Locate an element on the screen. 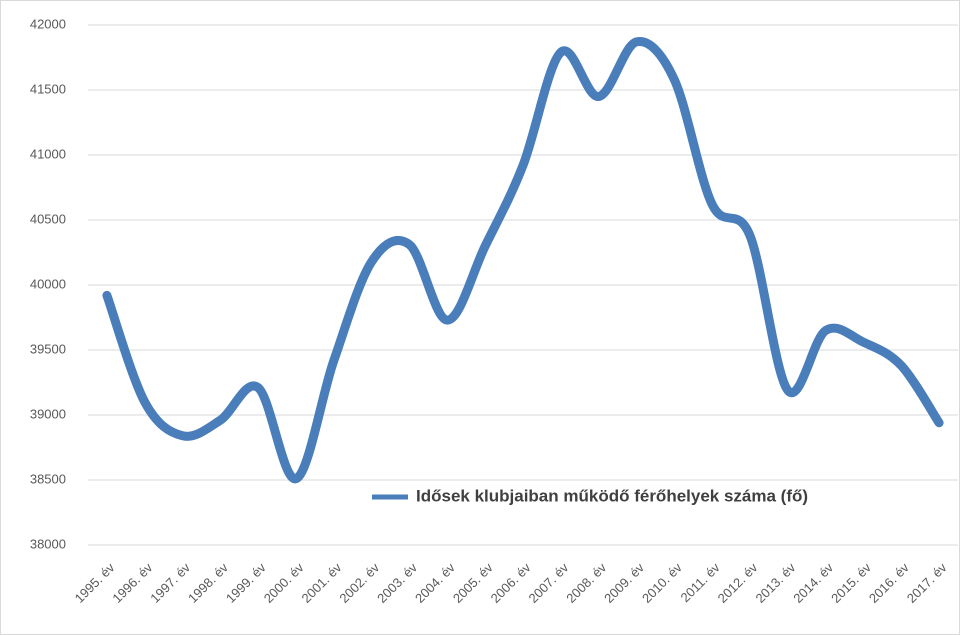 The width and height of the screenshot is (960, 635). y-tick-label: 38500 is located at coordinates (48, 478).